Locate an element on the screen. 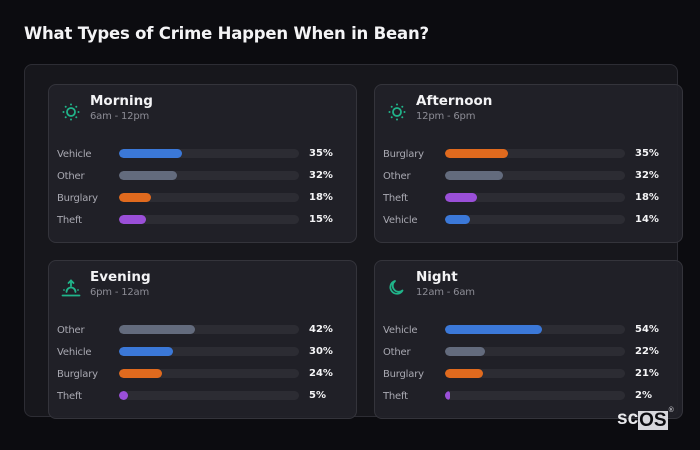 Image resolution: width=700 pixels, height=450 pixels. card-heading: Morning 6am - 12pm is located at coordinates (121, 108).